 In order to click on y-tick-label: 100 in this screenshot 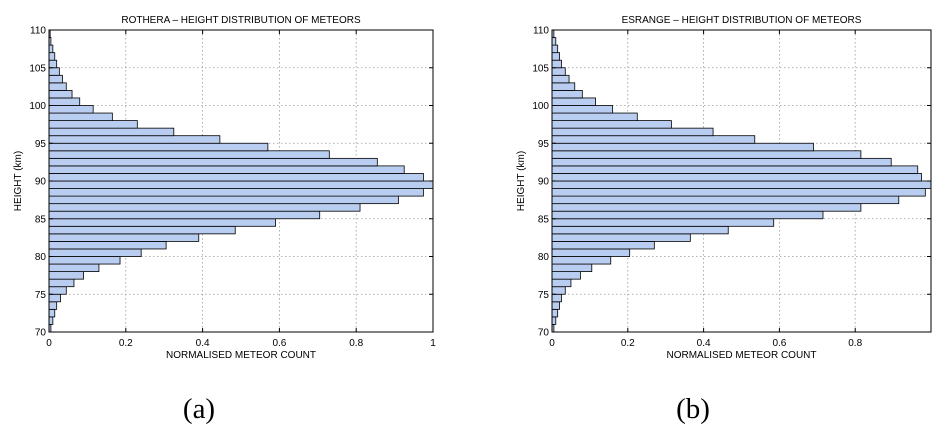, I will do `click(37, 106)`.